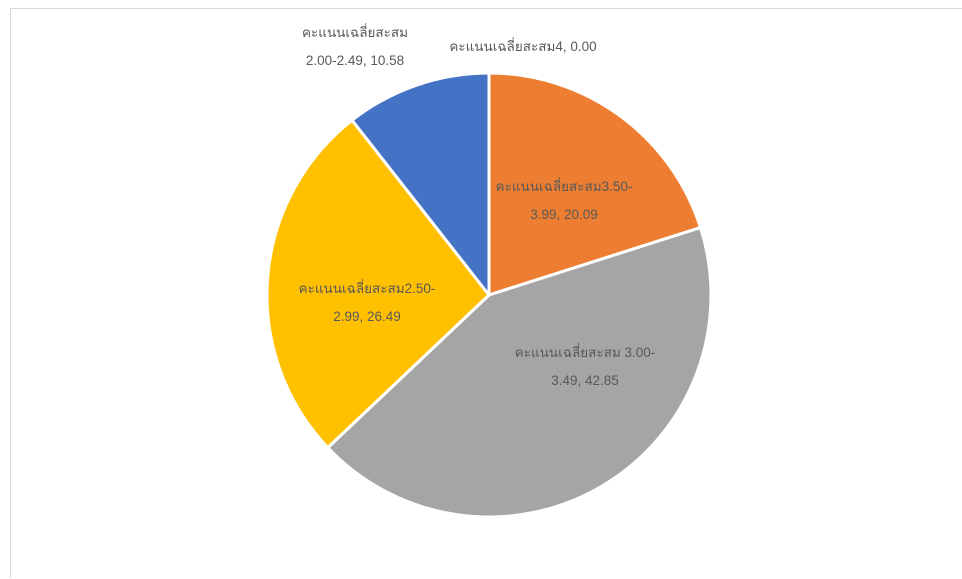 This screenshot has height=579, width=962. I want to click on data-label-4: คะแนนเฉลี่ยสะสม 2.00-2.49, 10.58, so click(355, 45).